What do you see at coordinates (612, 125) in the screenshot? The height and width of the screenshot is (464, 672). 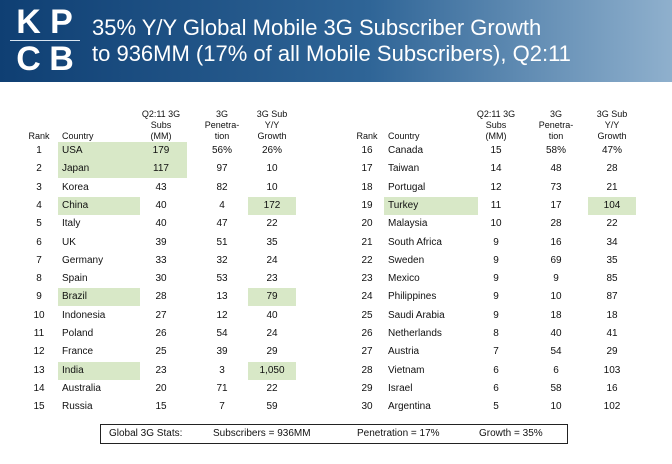 I see `column-header-label: 3G Sub Y/Y Growth` at bounding box center [612, 125].